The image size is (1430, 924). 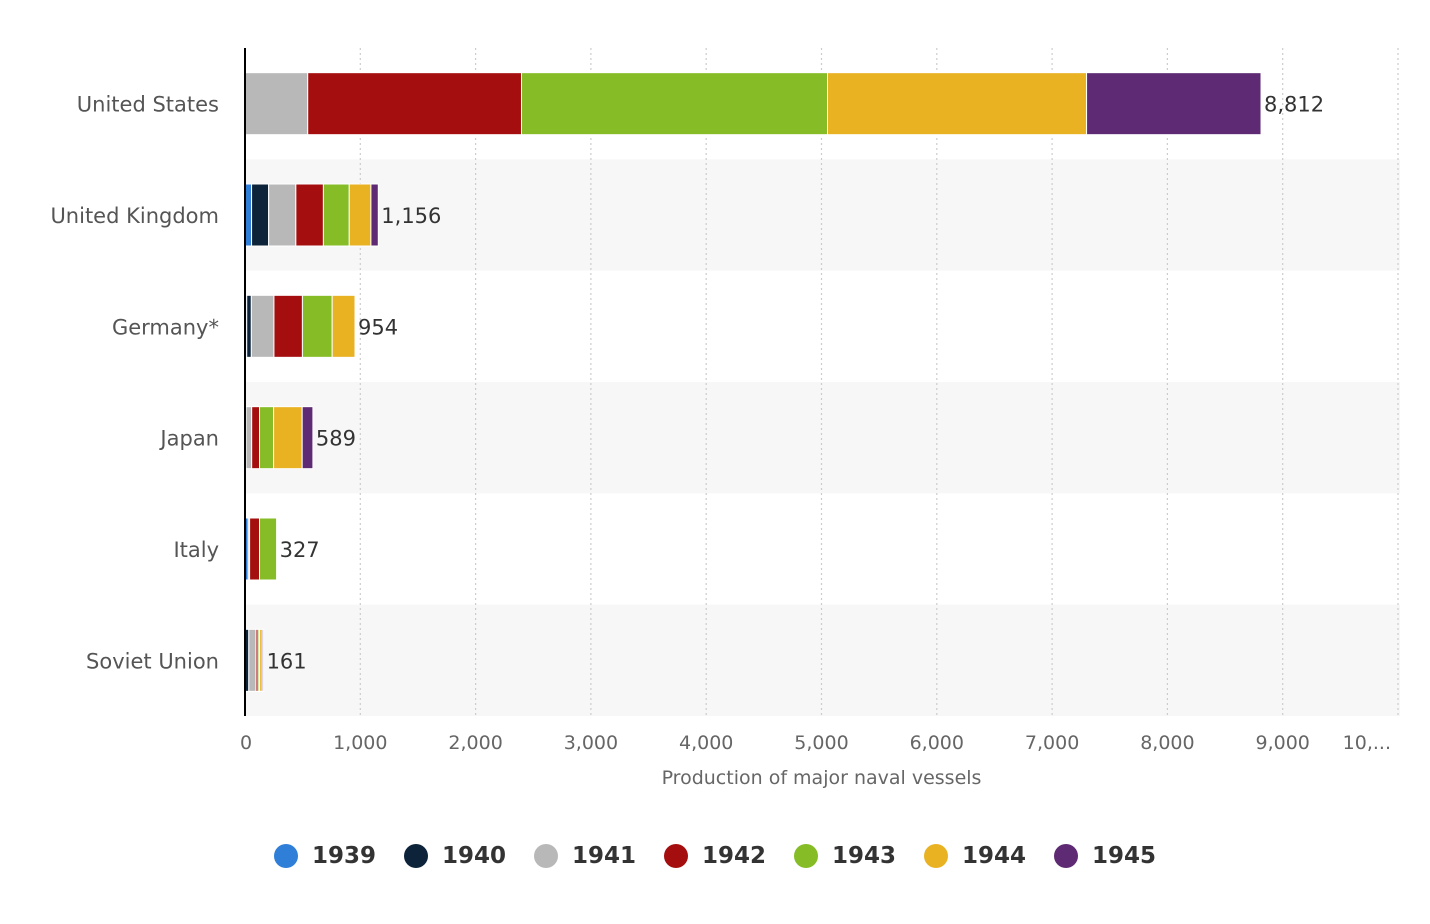 I want to click on category-label-united-kingdom: United Kingdom, so click(x=134, y=216).